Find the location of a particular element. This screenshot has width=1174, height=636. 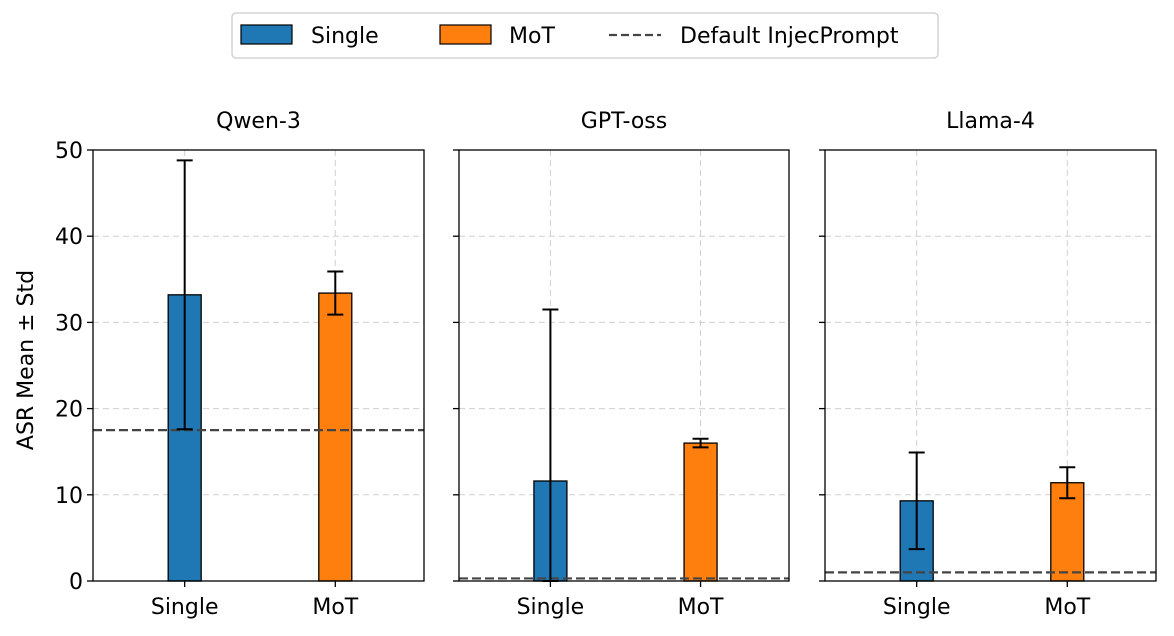

panel-title: Qwen-3 is located at coordinates (258, 121).